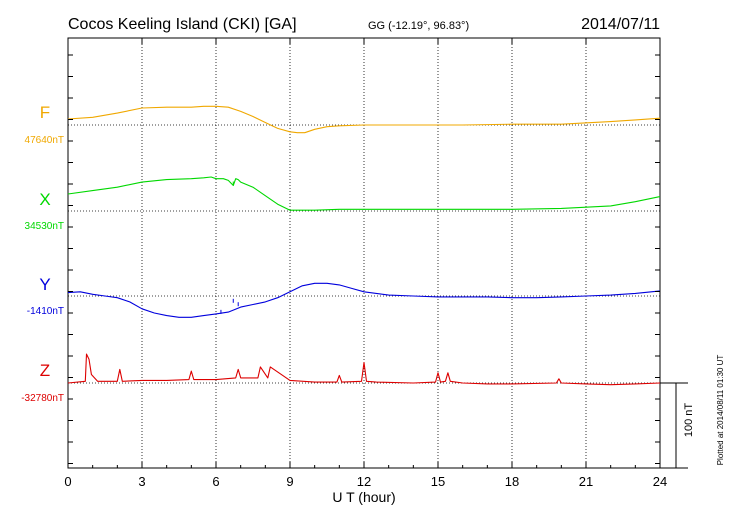  I want to click on series-labels: F 47640nT X 34530nT Y -1410nT Z -32780nT, so click(42, 253).